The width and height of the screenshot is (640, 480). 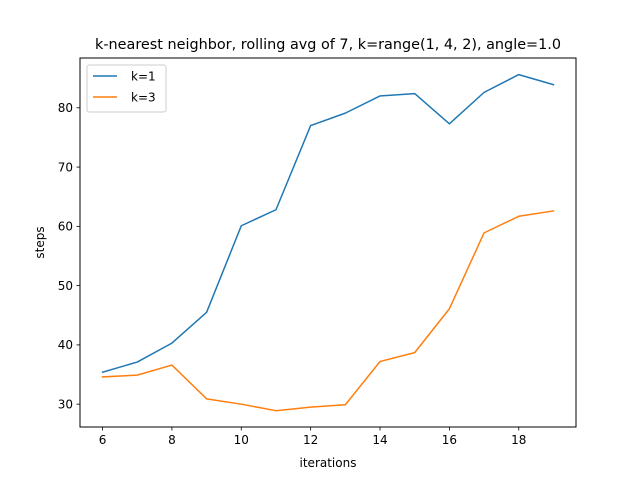 I want to click on x-axis: 6 8 10 12 14 16 18, so click(x=312, y=437).